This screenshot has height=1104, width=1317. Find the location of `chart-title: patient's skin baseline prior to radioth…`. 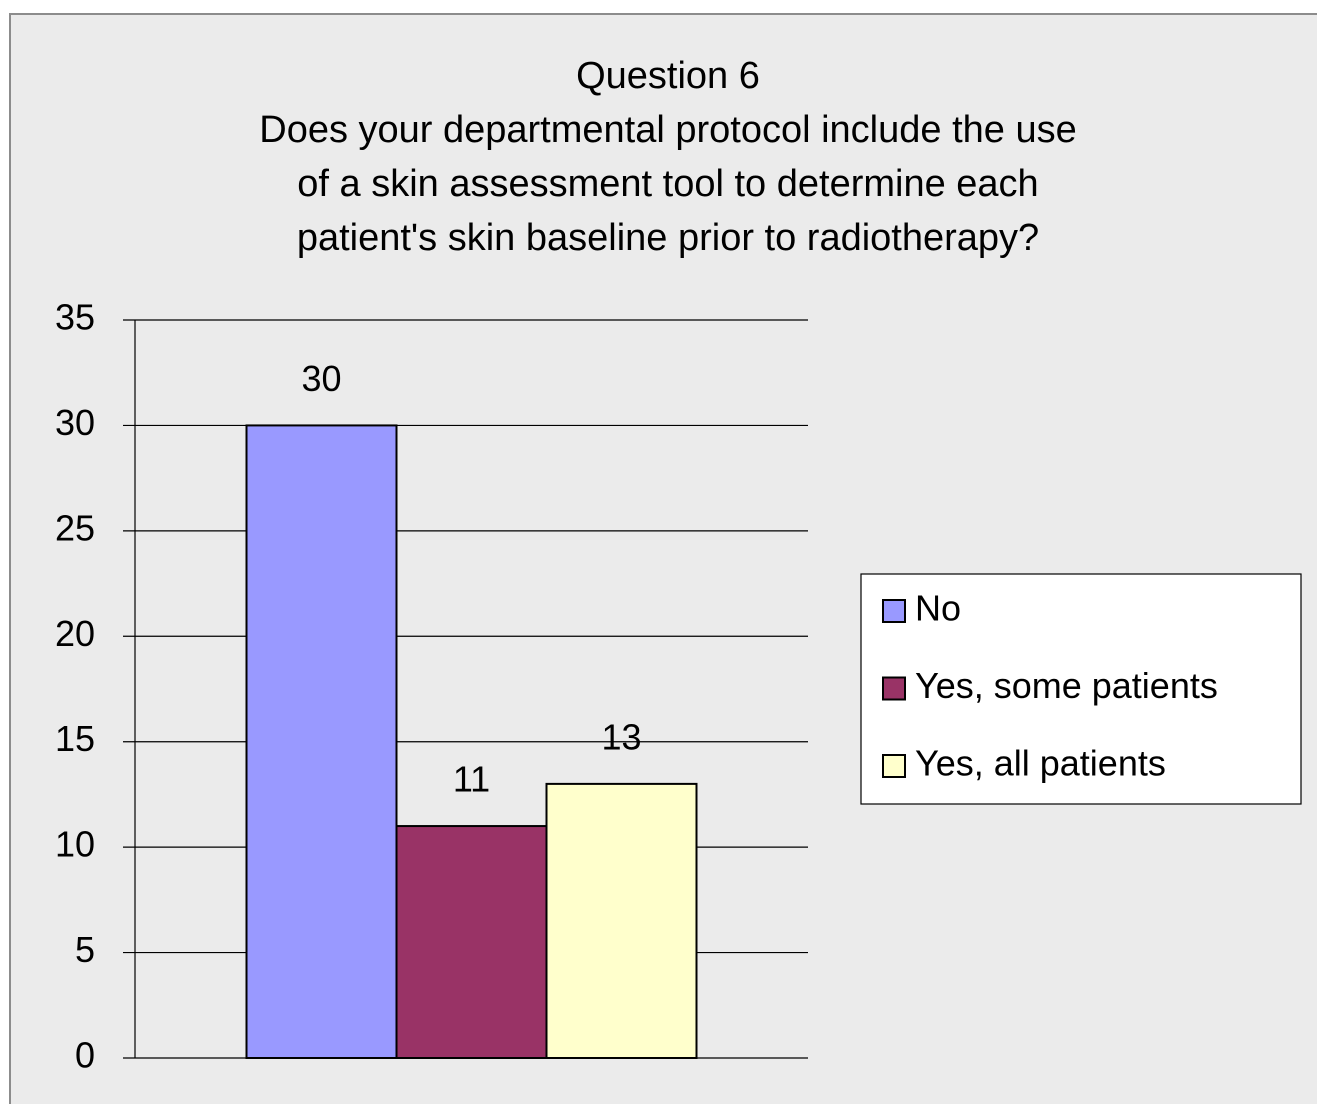

chart-title: patient's skin baseline prior to radioth… is located at coordinates (668, 238).